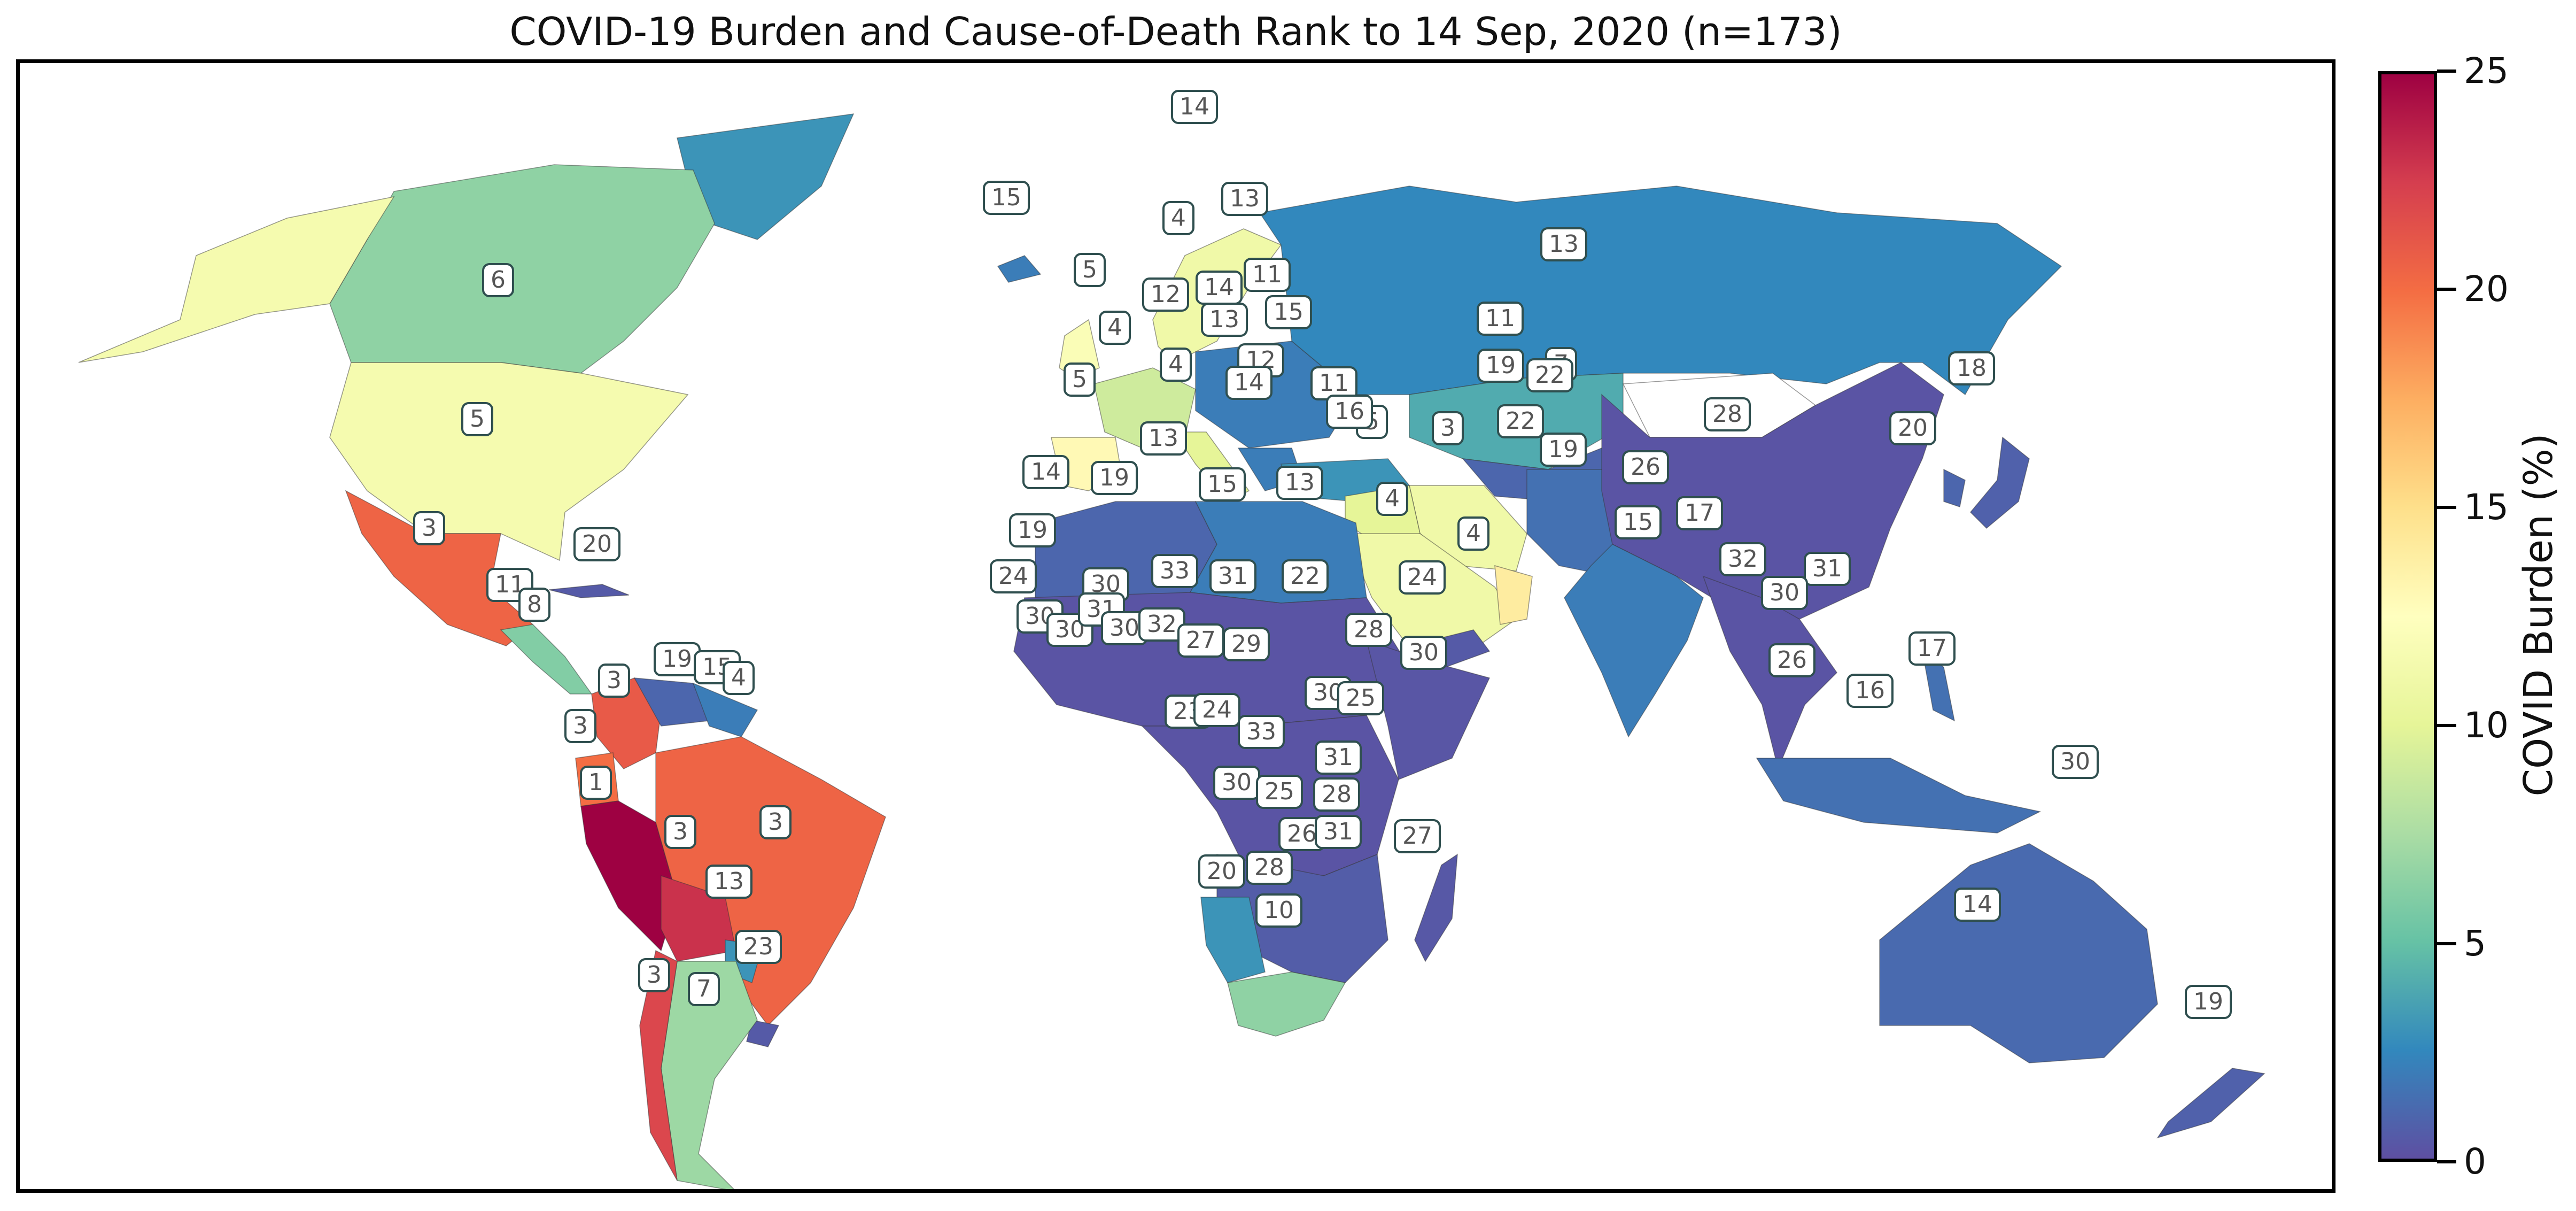 This screenshot has width=2576, height=1211. I want to click on region-canada, so click(522, 269).